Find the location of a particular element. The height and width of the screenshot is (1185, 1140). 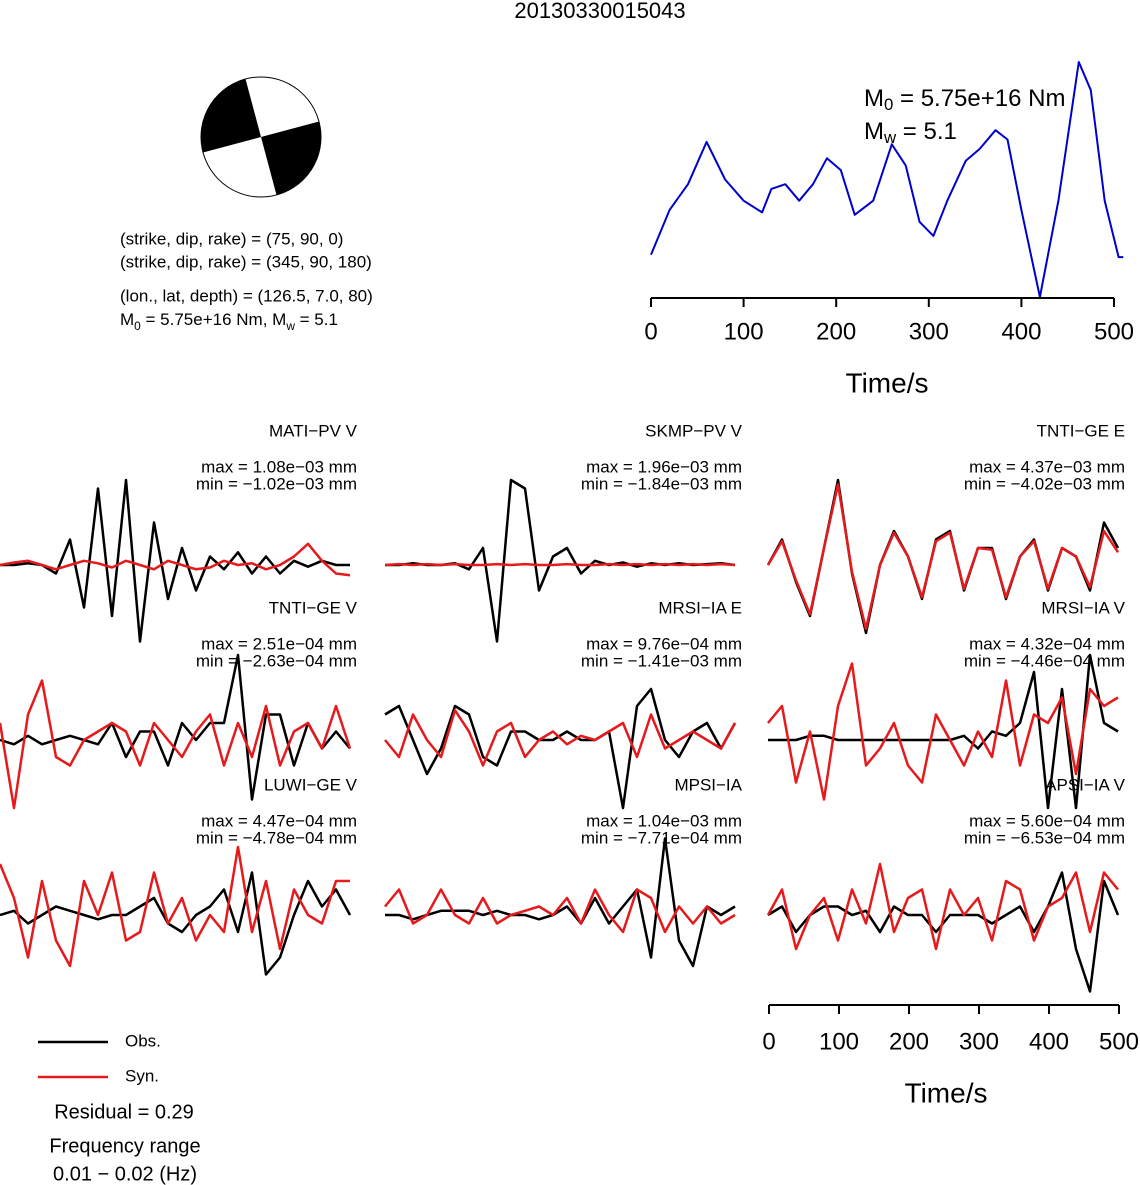

station-title: MRSI−IA V is located at coordinates (1083, 607).